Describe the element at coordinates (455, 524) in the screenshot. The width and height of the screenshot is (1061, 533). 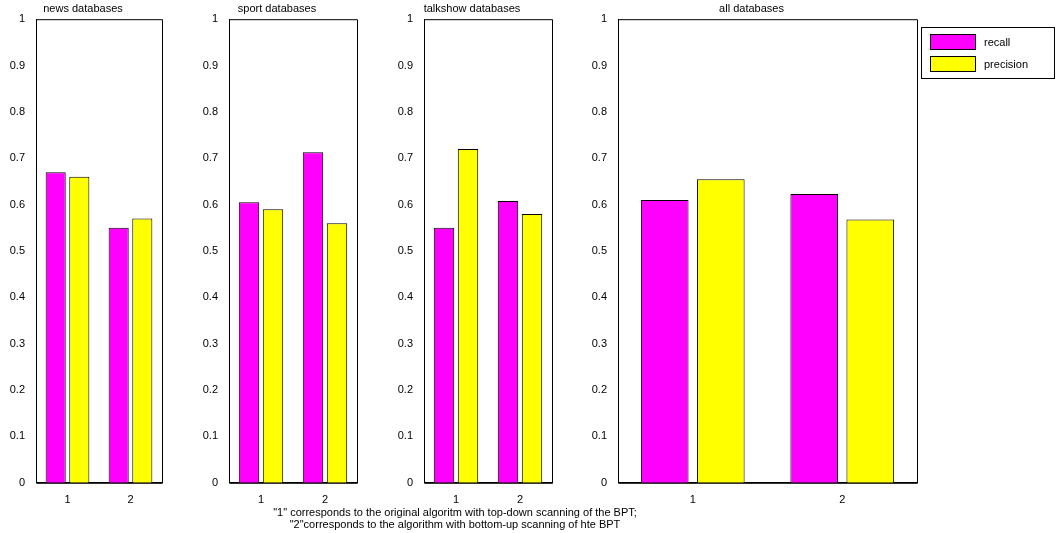
I see `text: "2"corresponds to the algorithm with bottom-up scanning of hte BPT` at that location.